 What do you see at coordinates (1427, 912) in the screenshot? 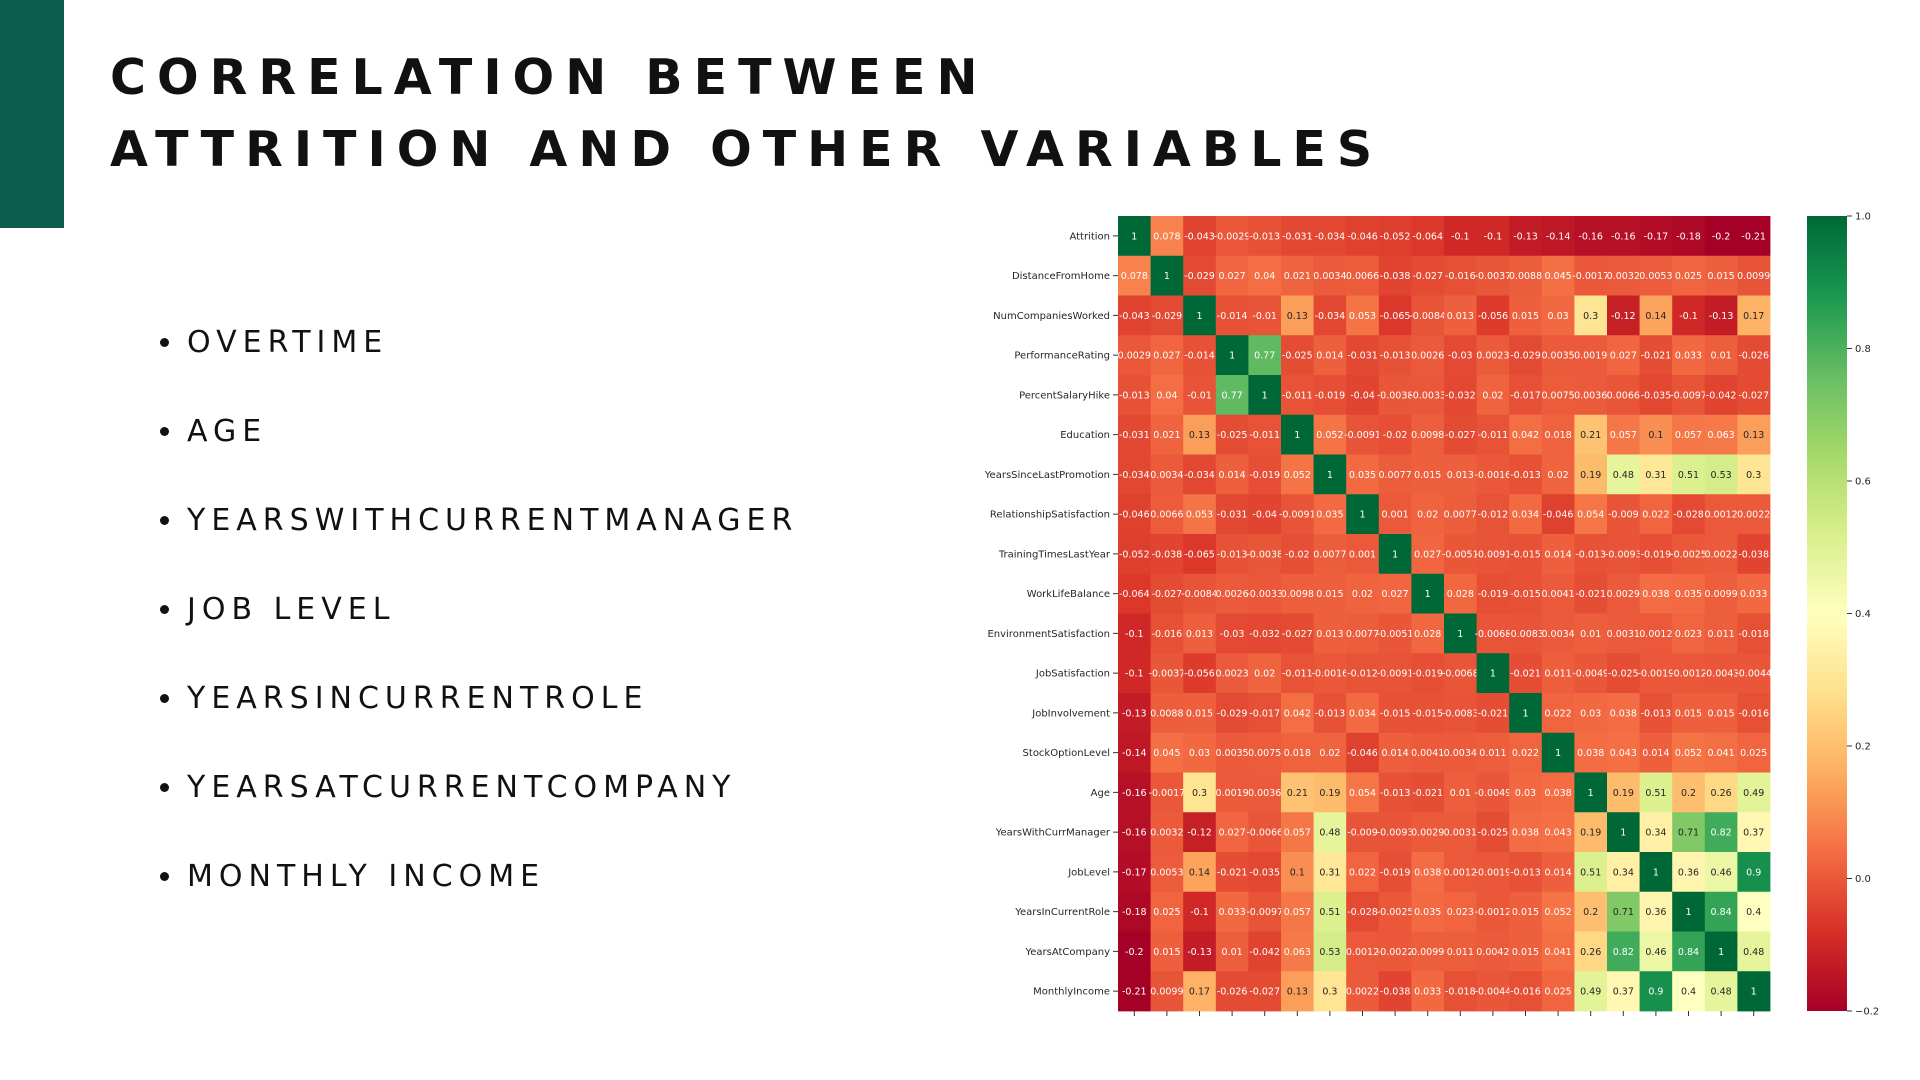
I see `cell-value-label: 0.035` at bounding box center [1427, 912].